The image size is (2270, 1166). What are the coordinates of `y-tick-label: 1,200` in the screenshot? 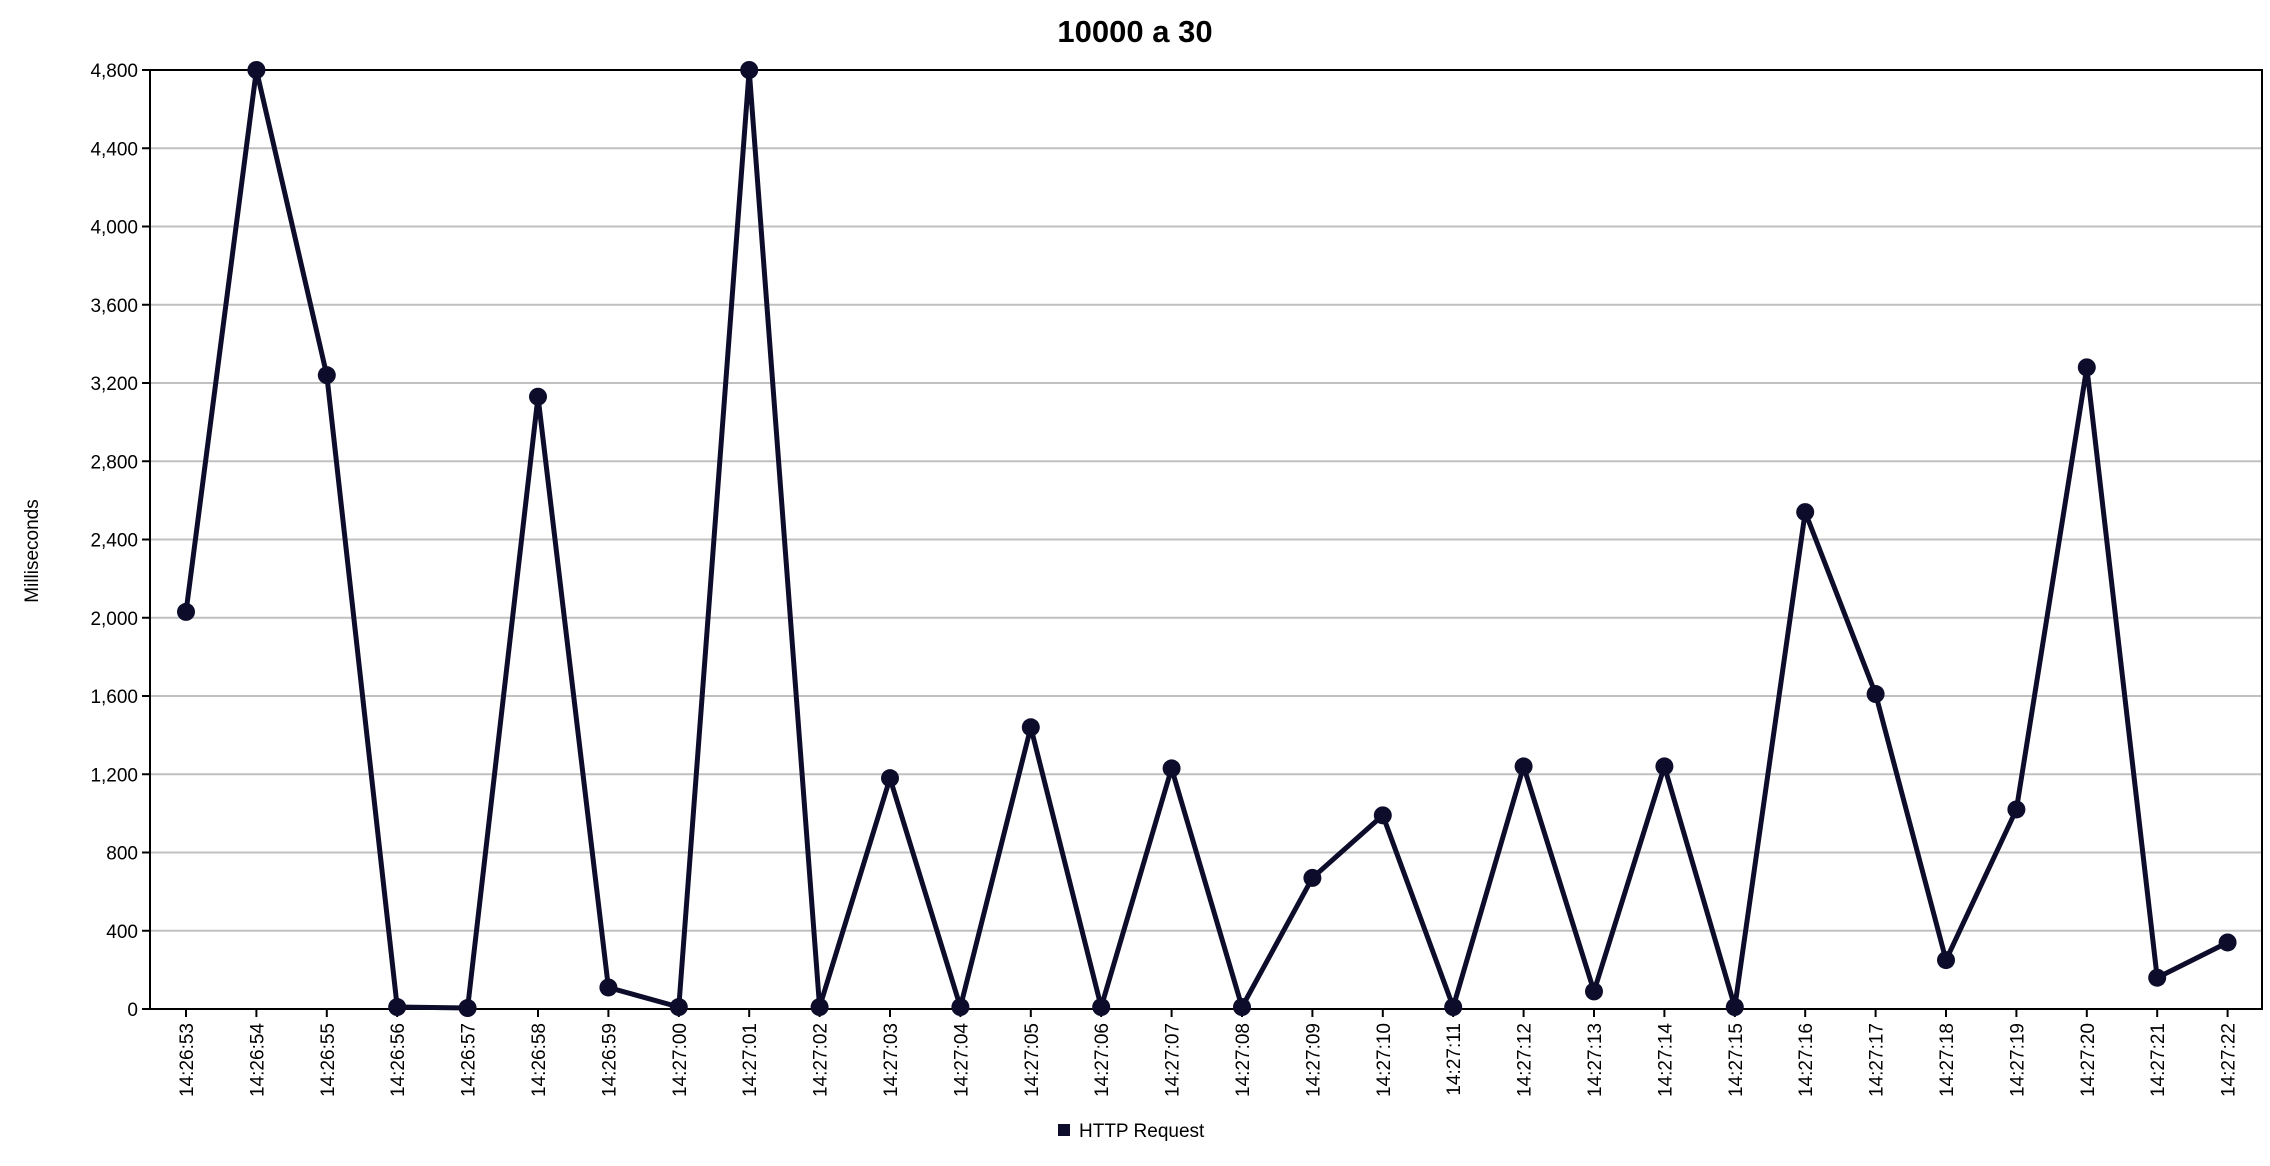 It's located at (114, 775).